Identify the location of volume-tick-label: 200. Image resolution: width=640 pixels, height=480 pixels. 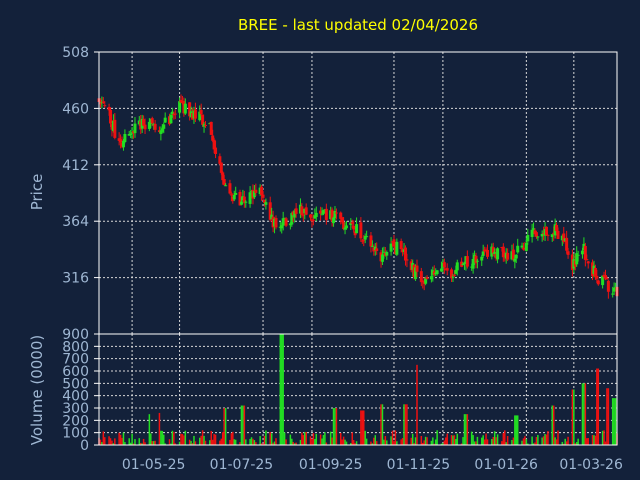
(75, 421).